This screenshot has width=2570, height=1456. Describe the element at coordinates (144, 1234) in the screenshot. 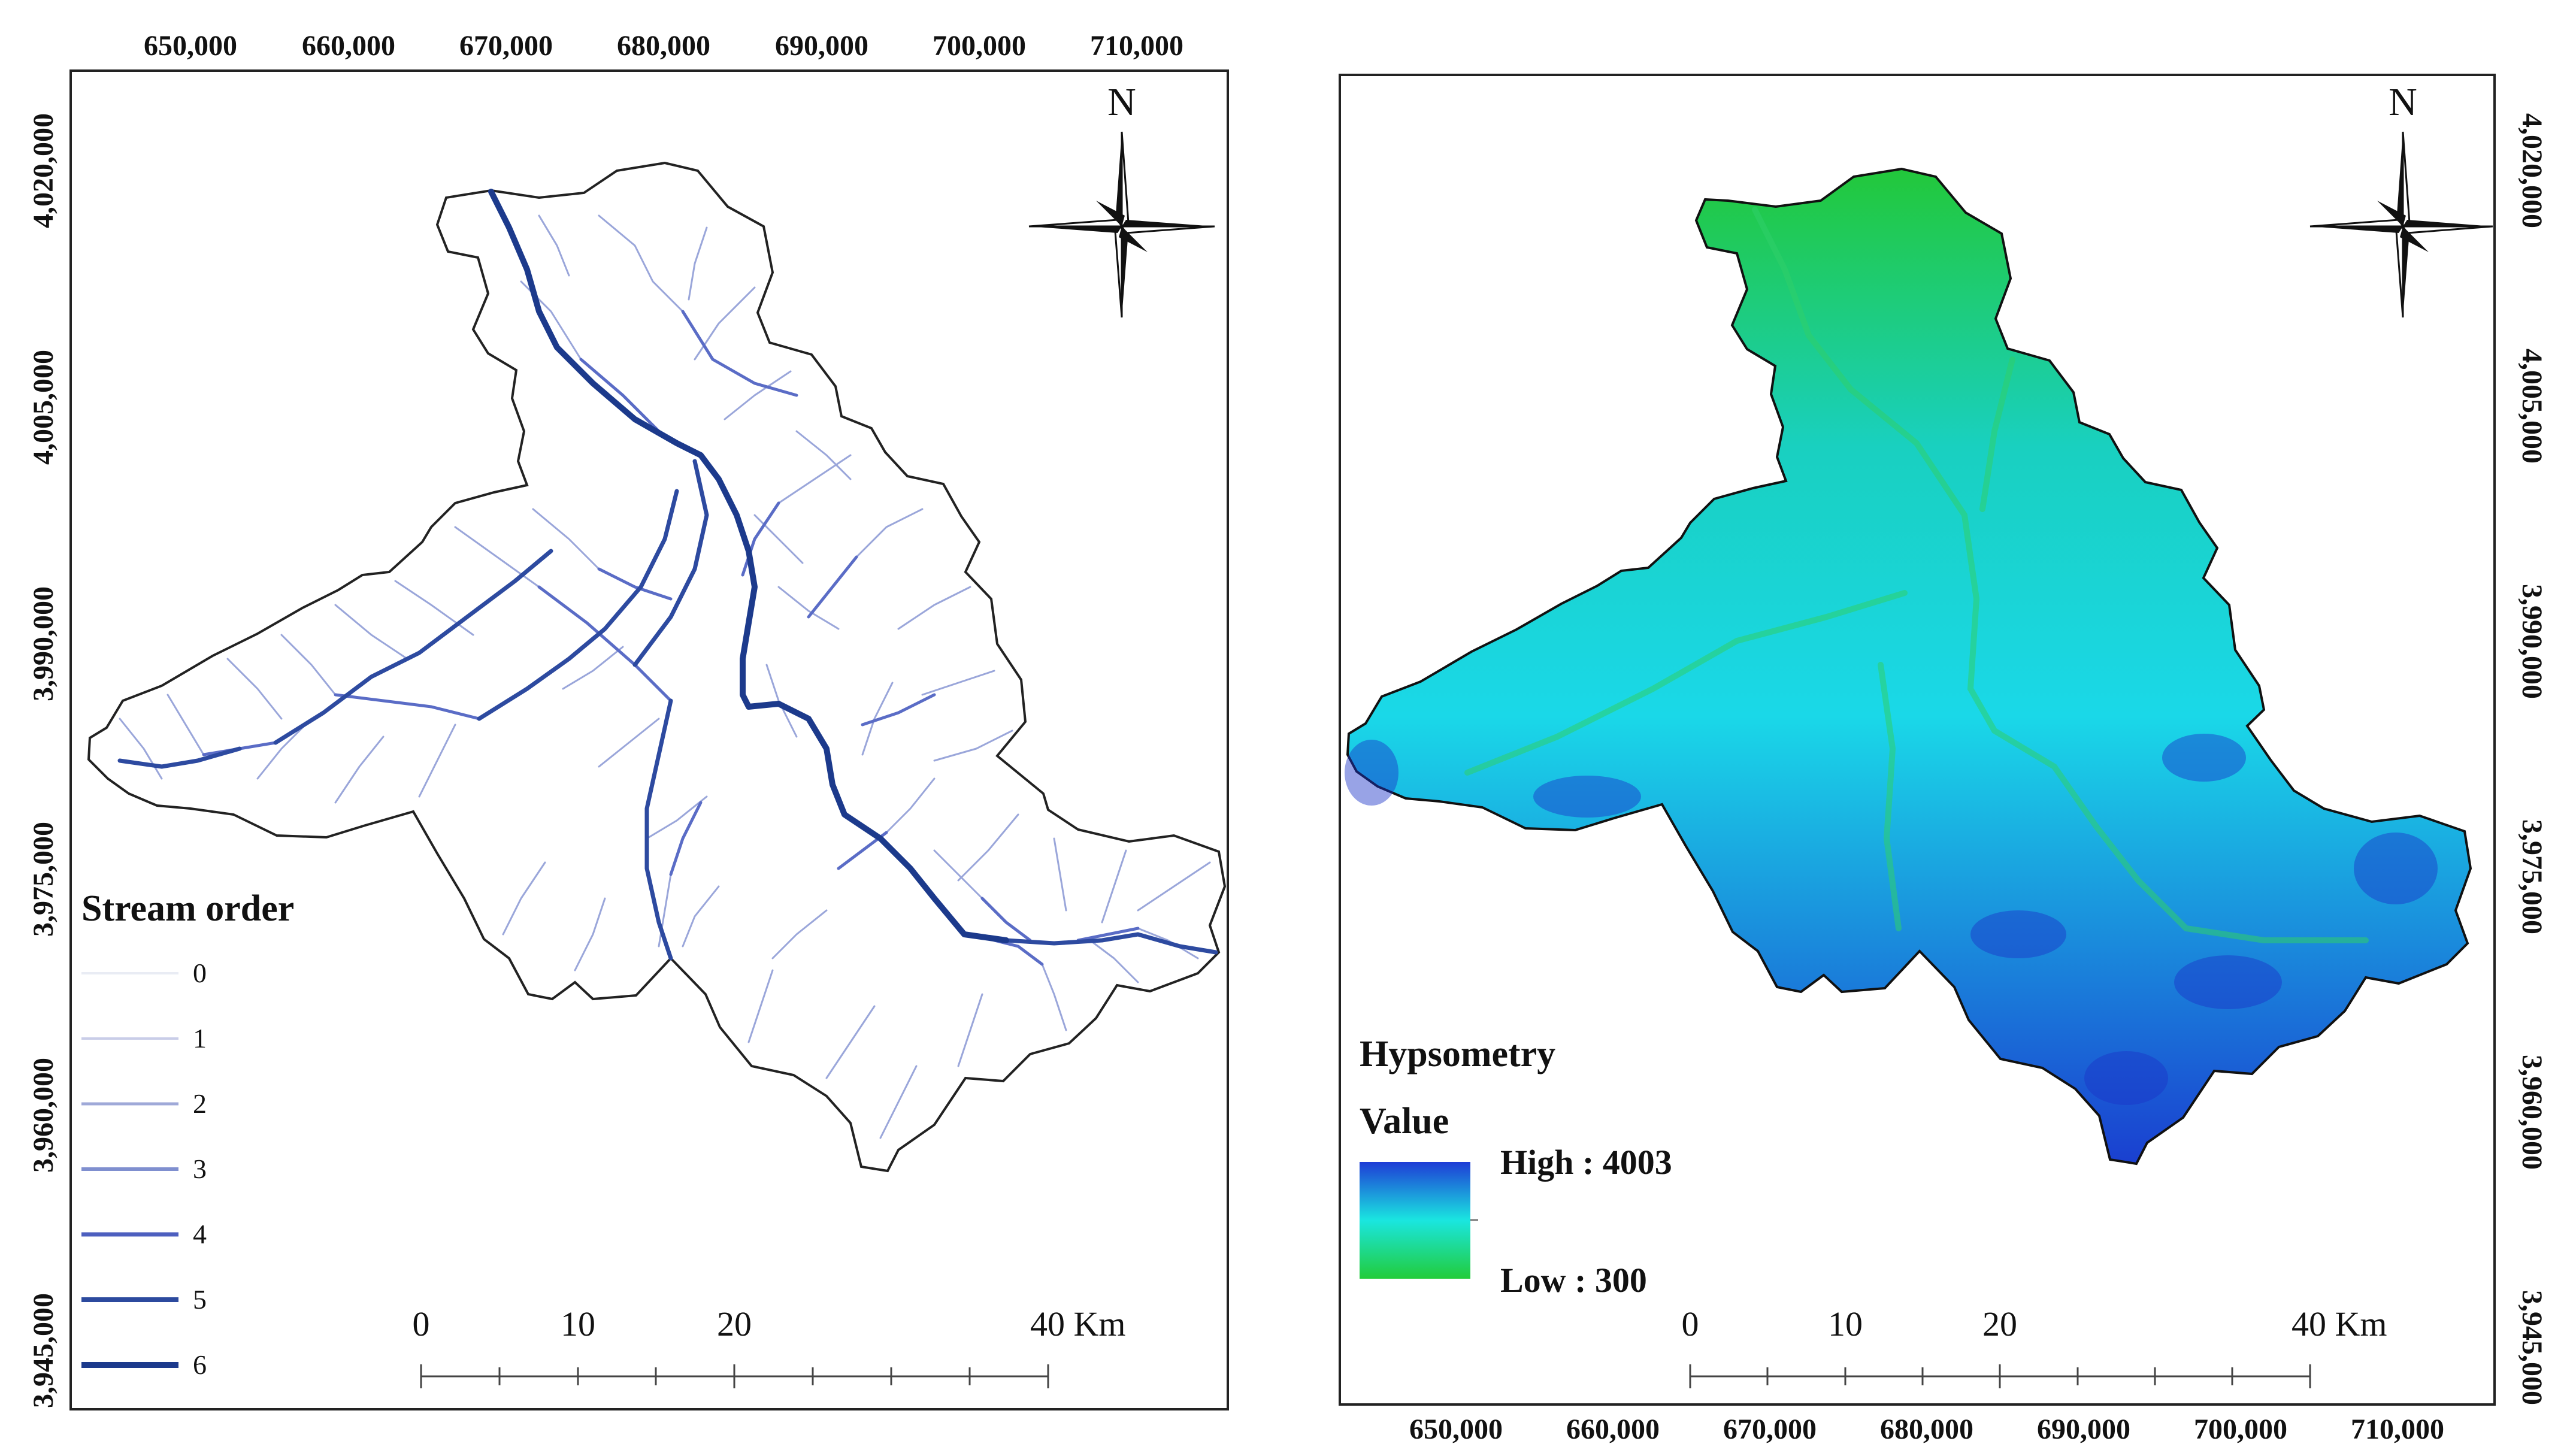

I see `legend-item: 4` at that location.